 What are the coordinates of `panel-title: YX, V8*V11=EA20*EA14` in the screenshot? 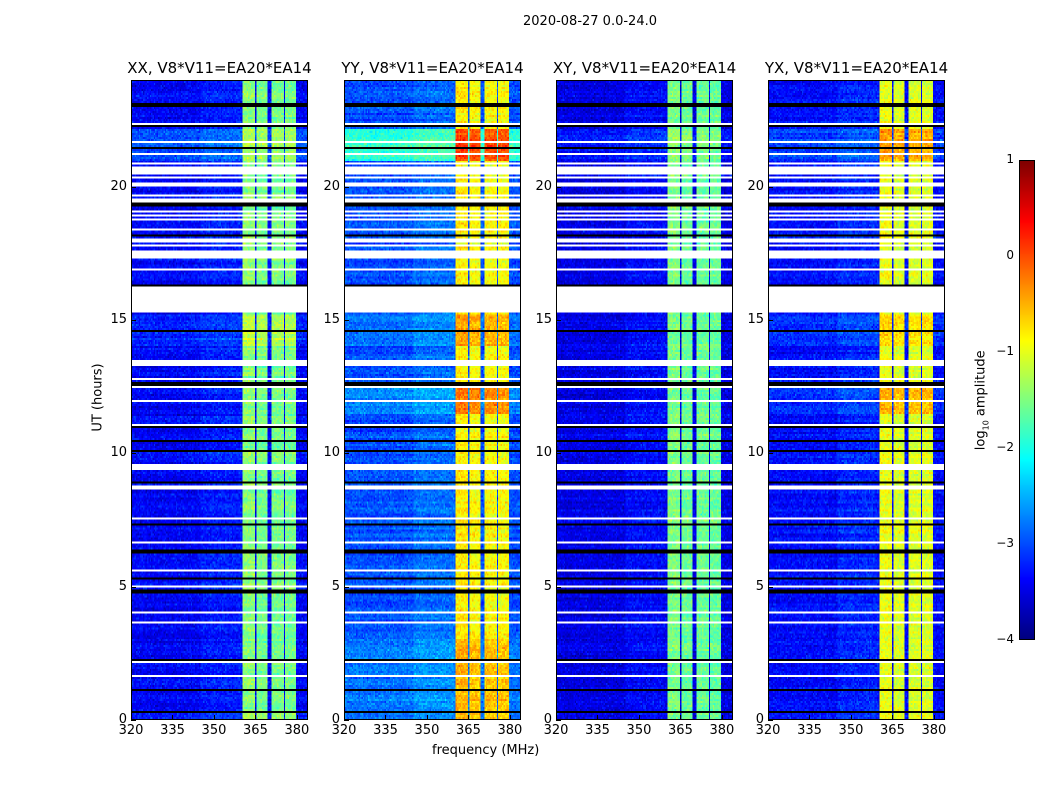 It's located at (856, 68).